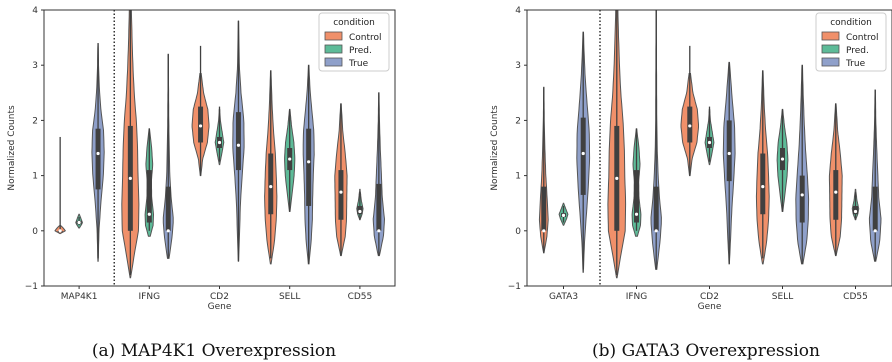 The width and height of the screenshot is (892, 362). What do you see at coordinates (79, 297) in the screenshot?
I see `x-tick-label: MAP4K1` at bounding box center [79, 297].